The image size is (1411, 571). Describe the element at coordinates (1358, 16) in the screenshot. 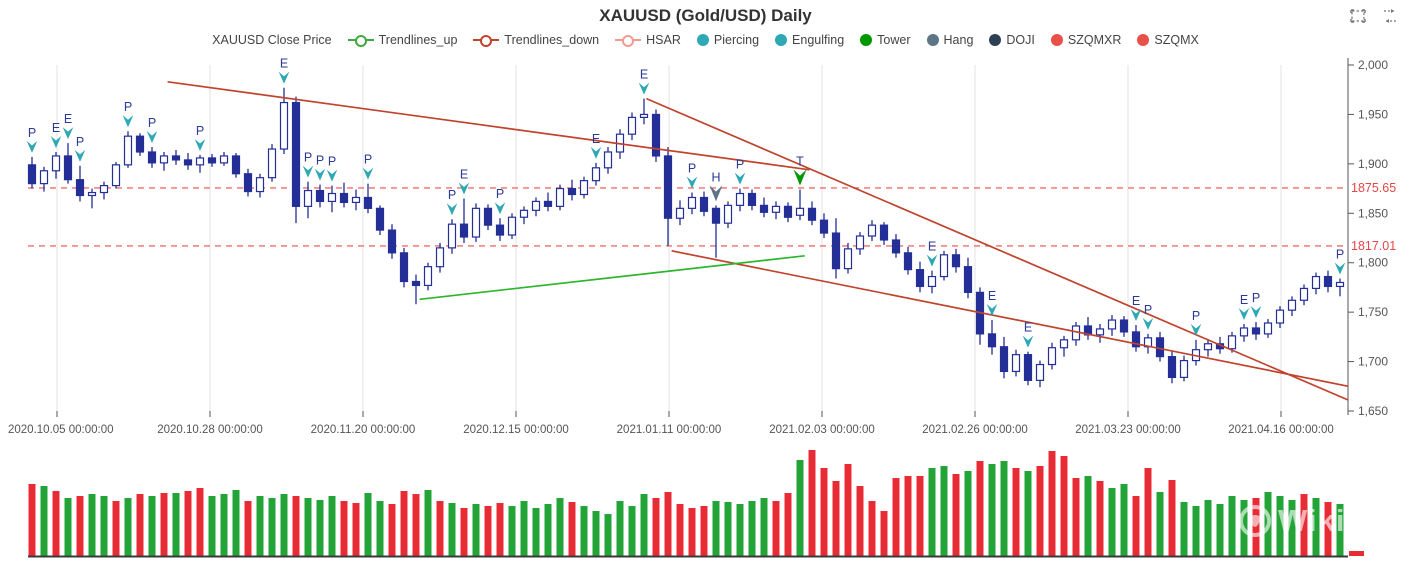

I see `box-zoom-icon` at that location.